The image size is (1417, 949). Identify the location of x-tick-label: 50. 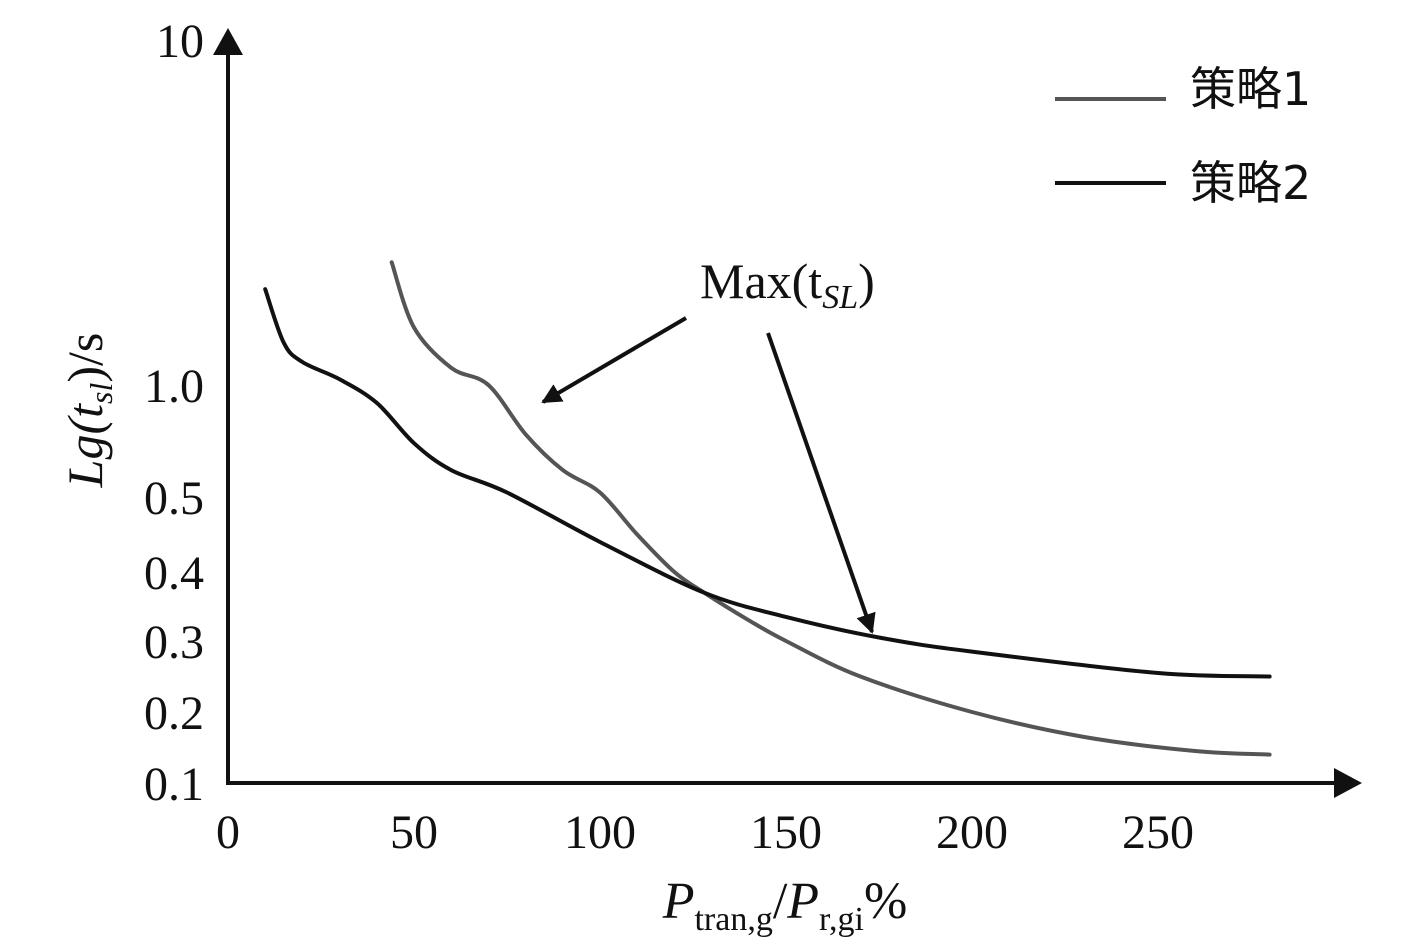
(414, 832).